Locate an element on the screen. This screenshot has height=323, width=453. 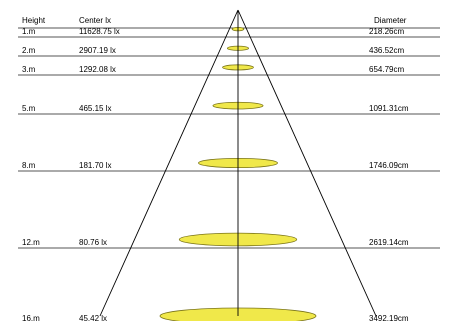
center-lux-header: Center lx is located at coordinates (95, 20).